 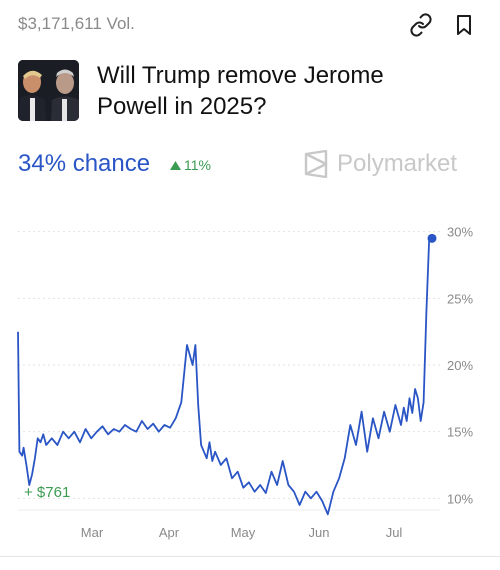 I want to click on link-icon, so click(x=421, y=25).